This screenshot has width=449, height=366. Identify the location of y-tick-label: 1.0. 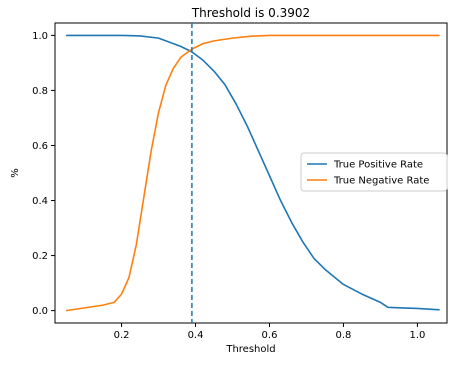
(40, 36).